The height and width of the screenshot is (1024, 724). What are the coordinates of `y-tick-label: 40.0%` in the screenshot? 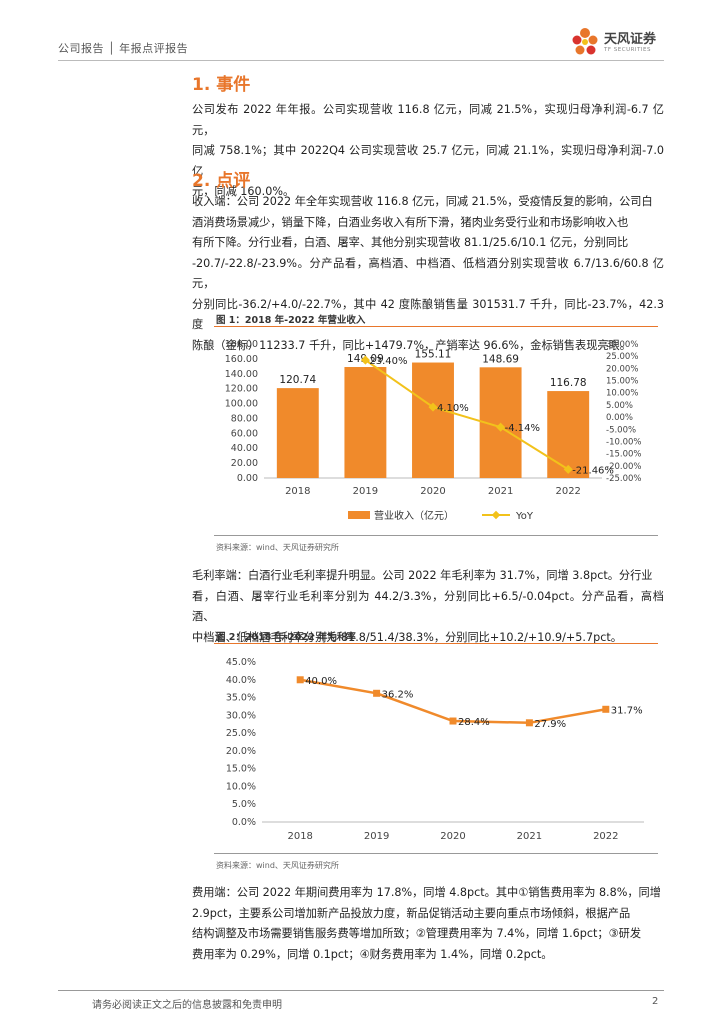 It's located at (241, 680).